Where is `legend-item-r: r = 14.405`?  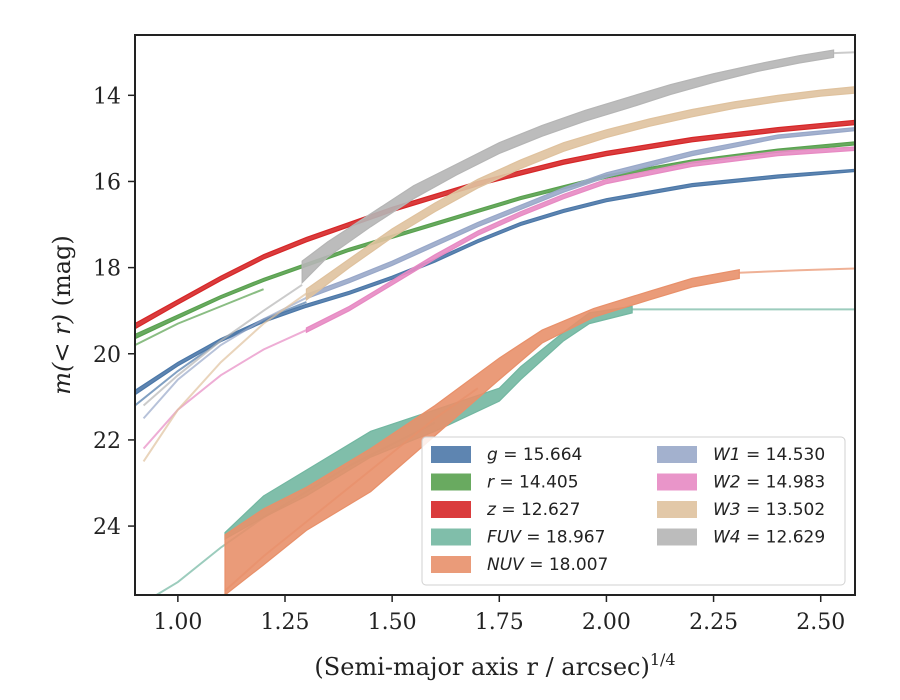 legend-item-r: r = 14.405 is located at coordinates (505, 483).